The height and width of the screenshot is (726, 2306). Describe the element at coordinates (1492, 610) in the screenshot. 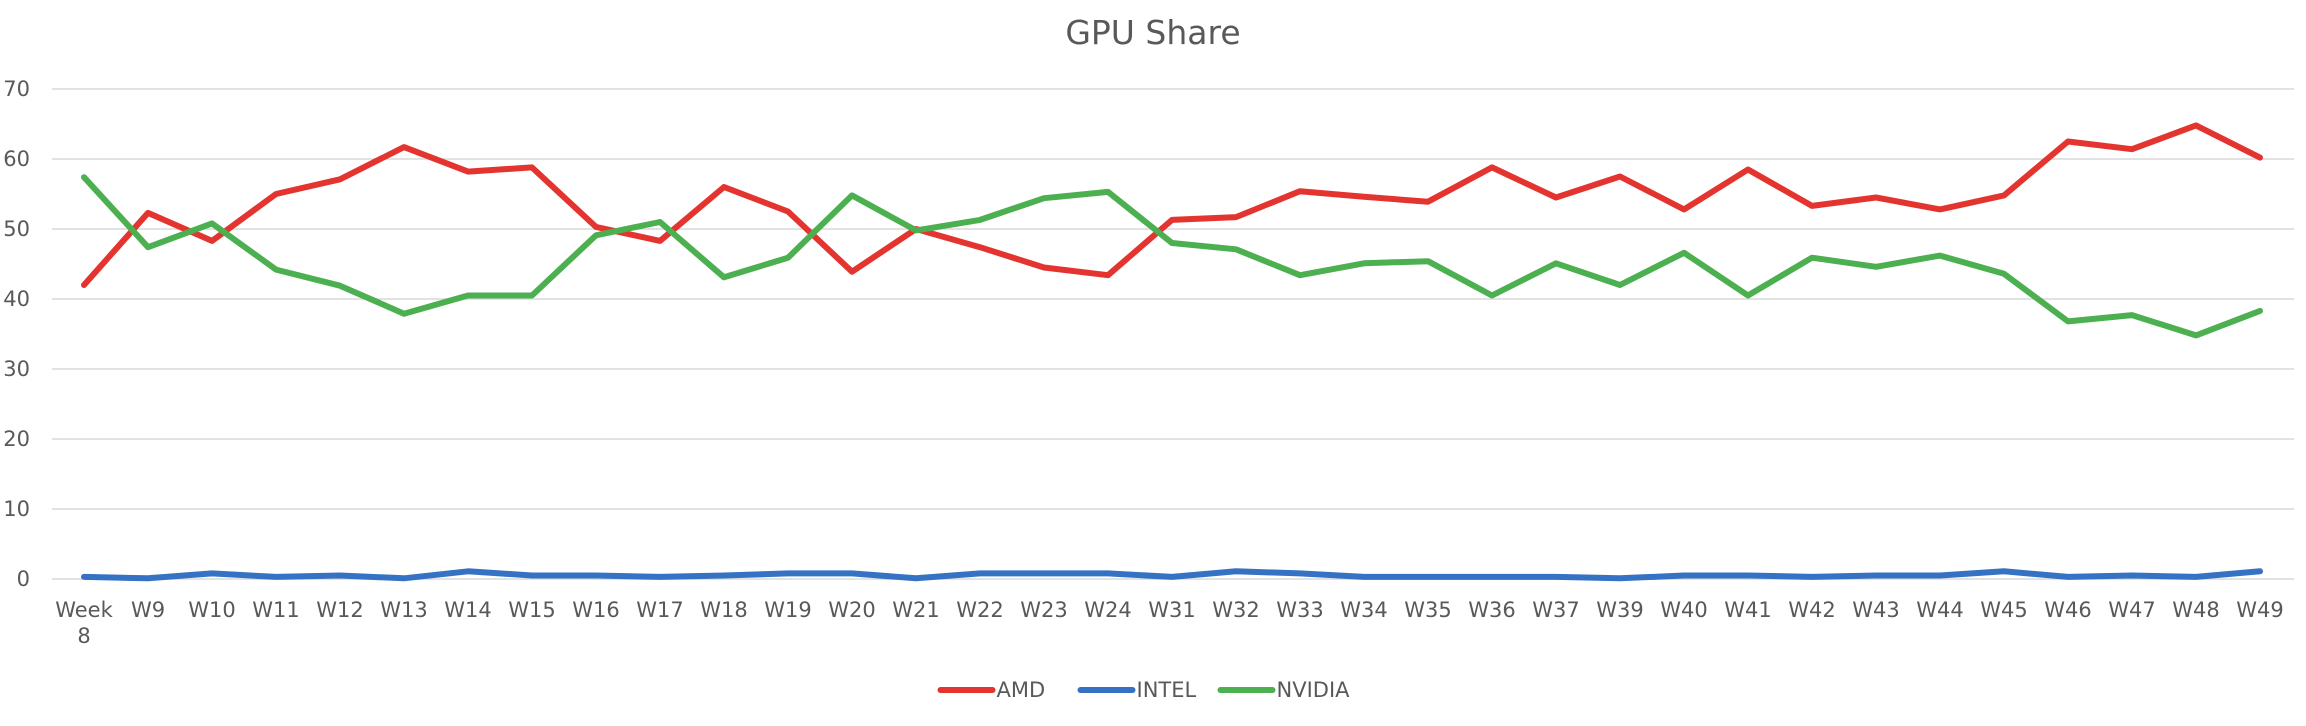

I see `x-tick-label: W36` at that location.